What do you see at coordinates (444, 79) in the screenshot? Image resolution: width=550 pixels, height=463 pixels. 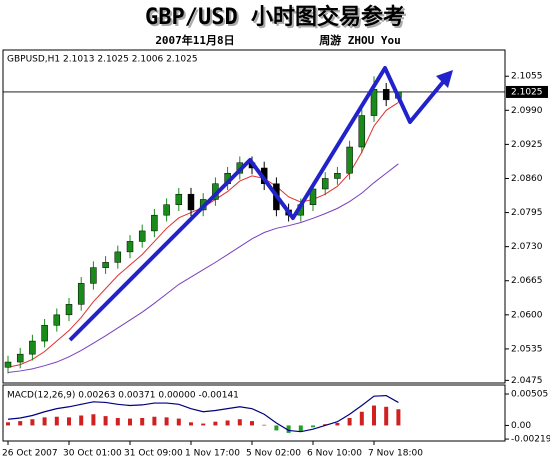 I see `forecast-arrowhead` at bounding box center [444, 79].